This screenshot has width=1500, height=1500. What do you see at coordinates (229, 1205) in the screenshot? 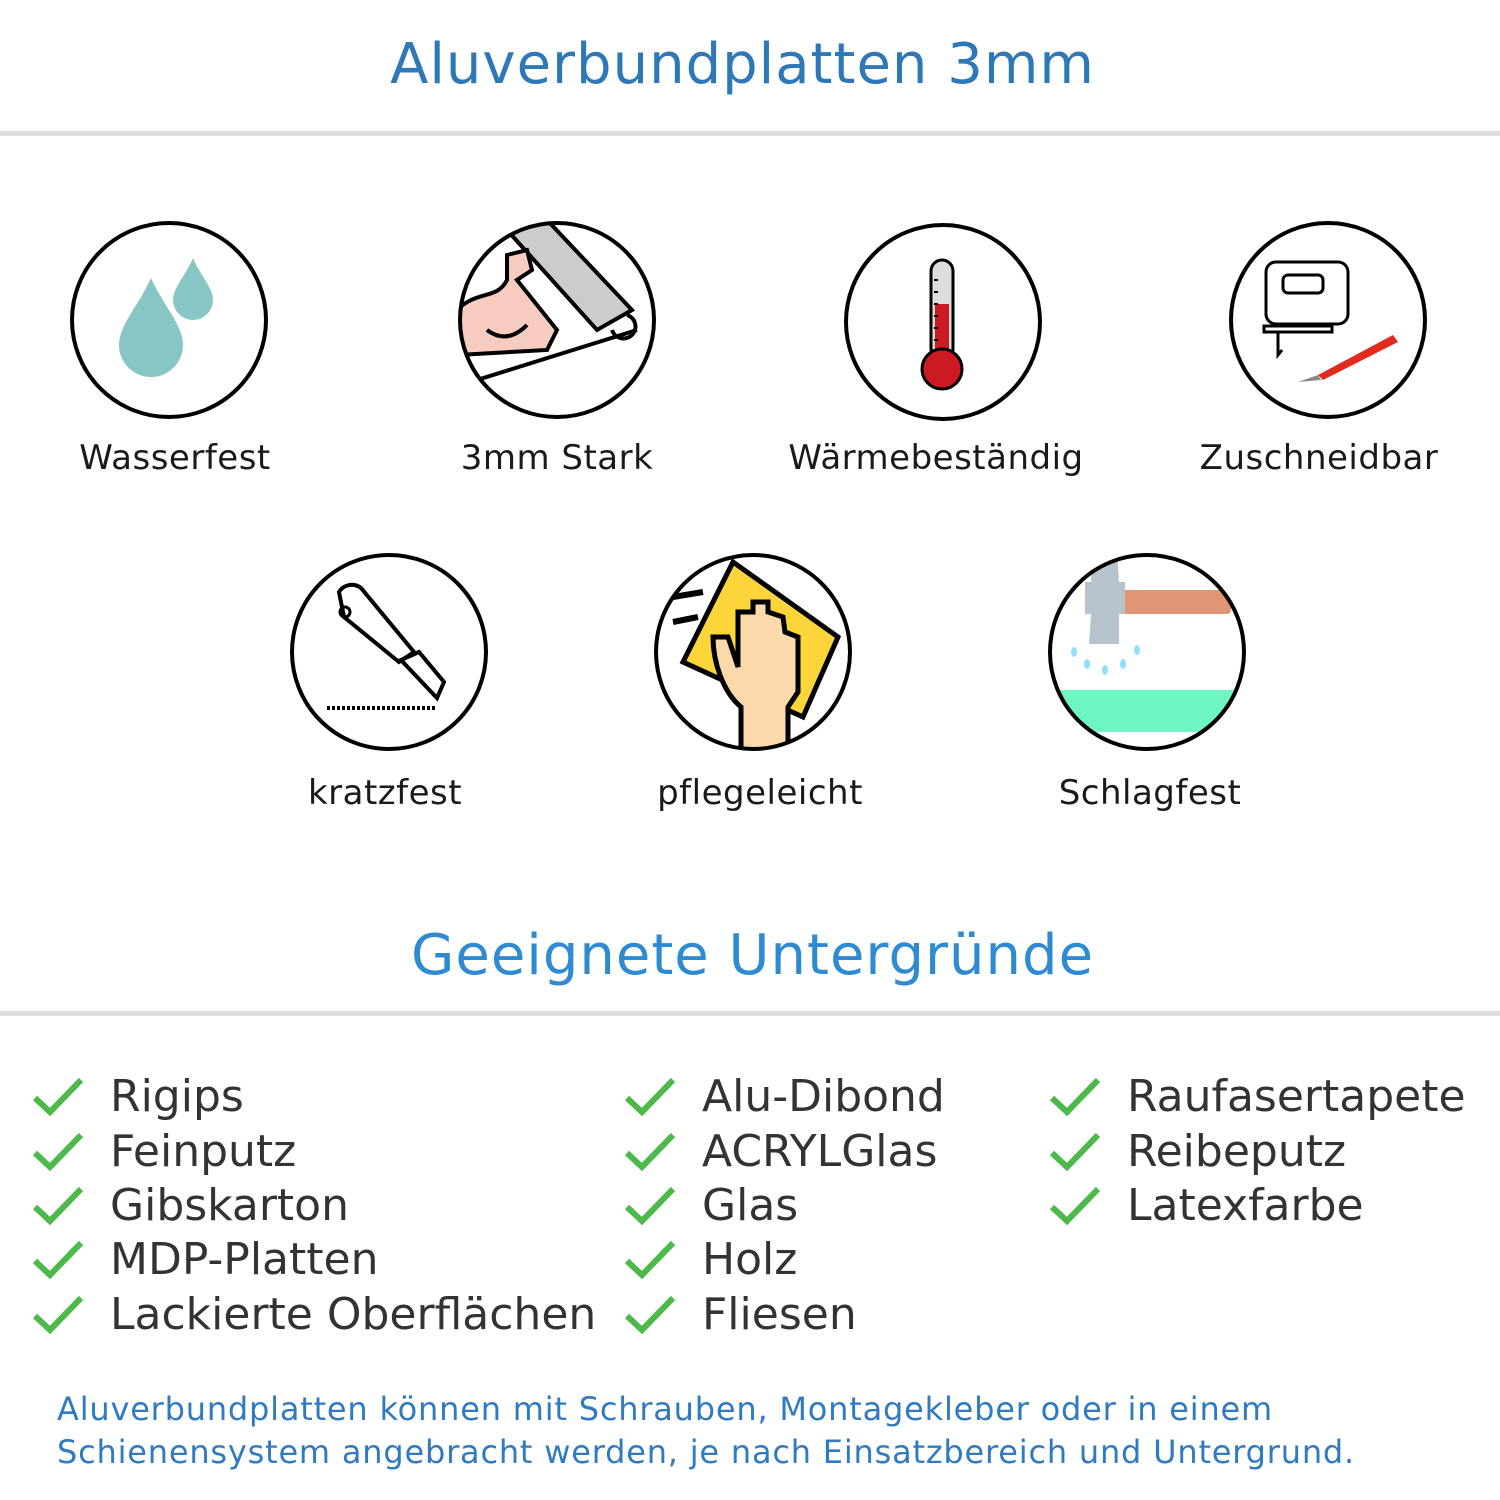
I see `surface-label: Gibskarton` at bounding box center [229, 1205].